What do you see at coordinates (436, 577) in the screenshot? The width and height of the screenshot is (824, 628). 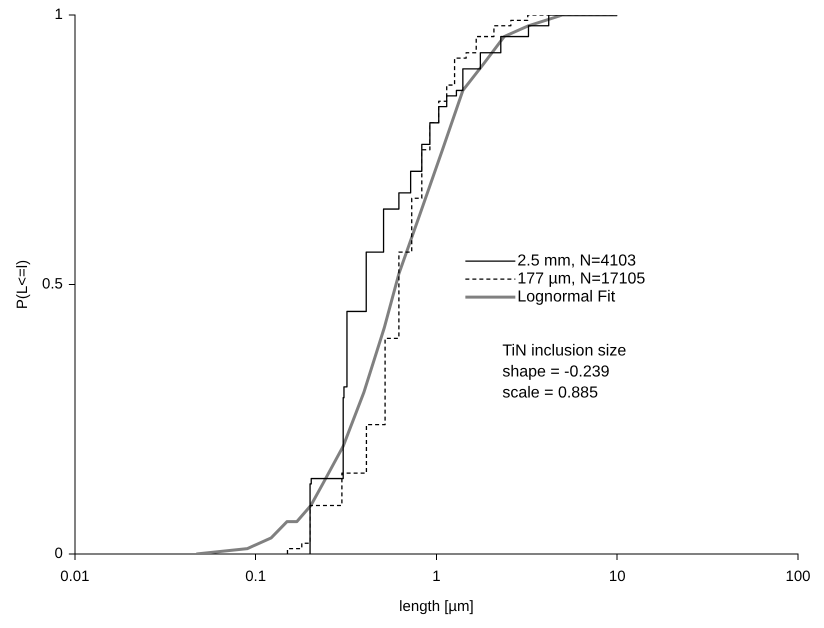 I see `x-tick-label: 1` at bounding box center [436, 577].